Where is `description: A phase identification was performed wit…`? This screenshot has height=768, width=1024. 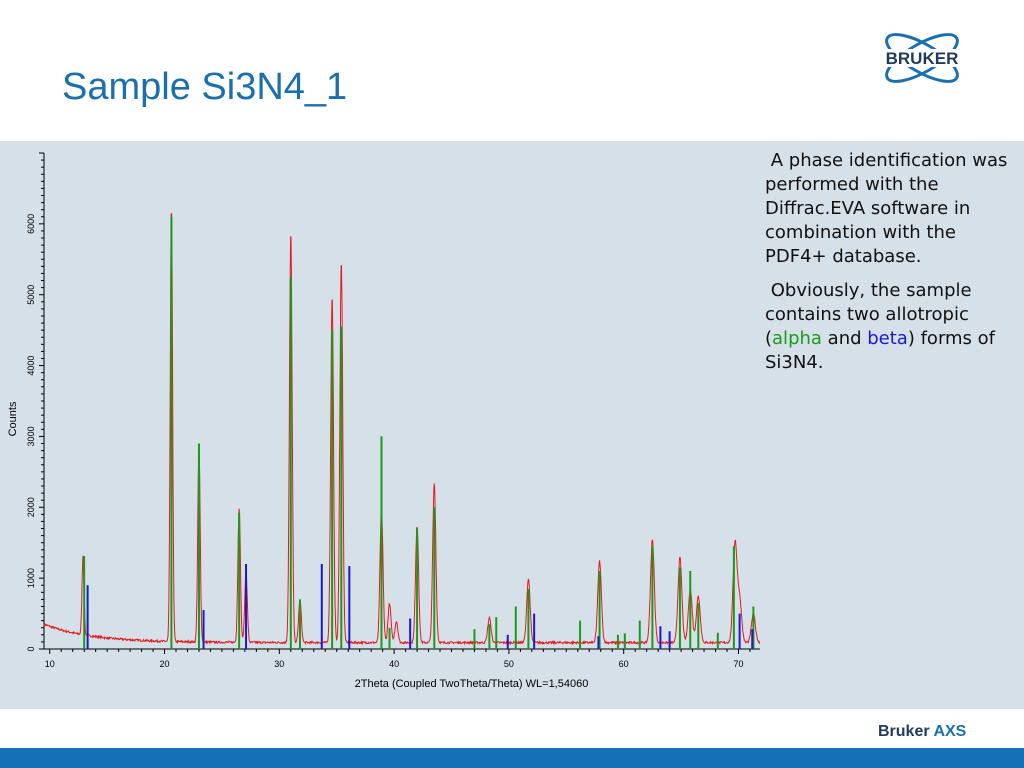
description: A phase identification was performed wit… is located at coordinates (887, 267).